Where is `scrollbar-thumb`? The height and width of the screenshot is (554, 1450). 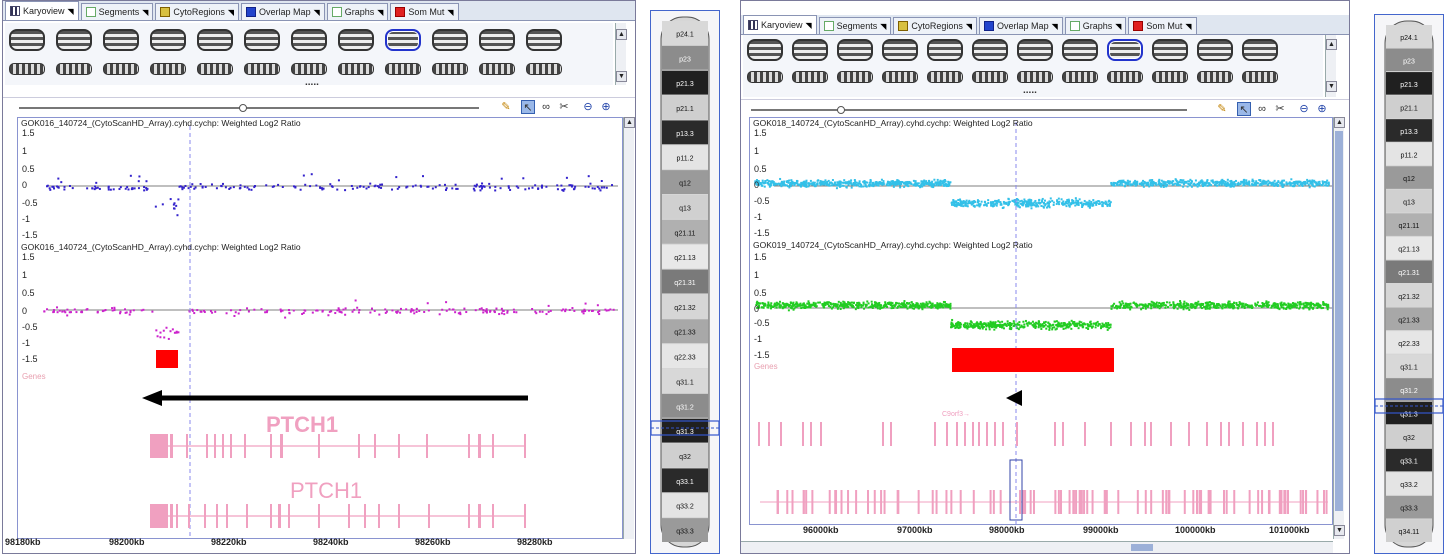
scrollbar-thumb is located at coordinates (1339, 321).